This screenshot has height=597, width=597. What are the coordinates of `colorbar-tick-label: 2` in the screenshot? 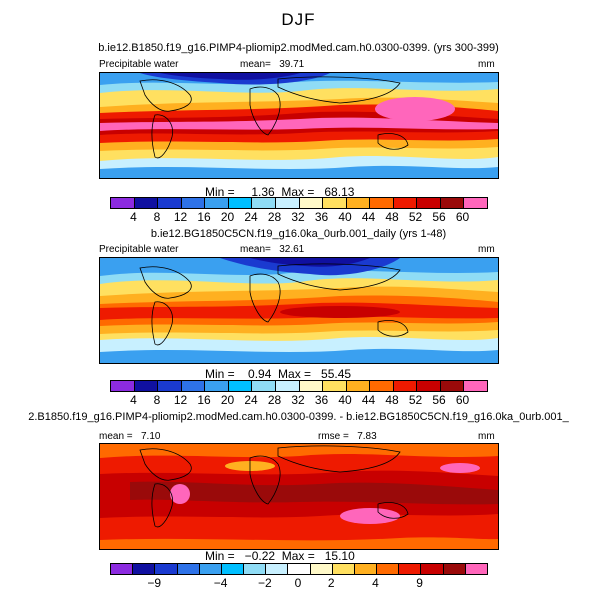 It's located at (331, 583).